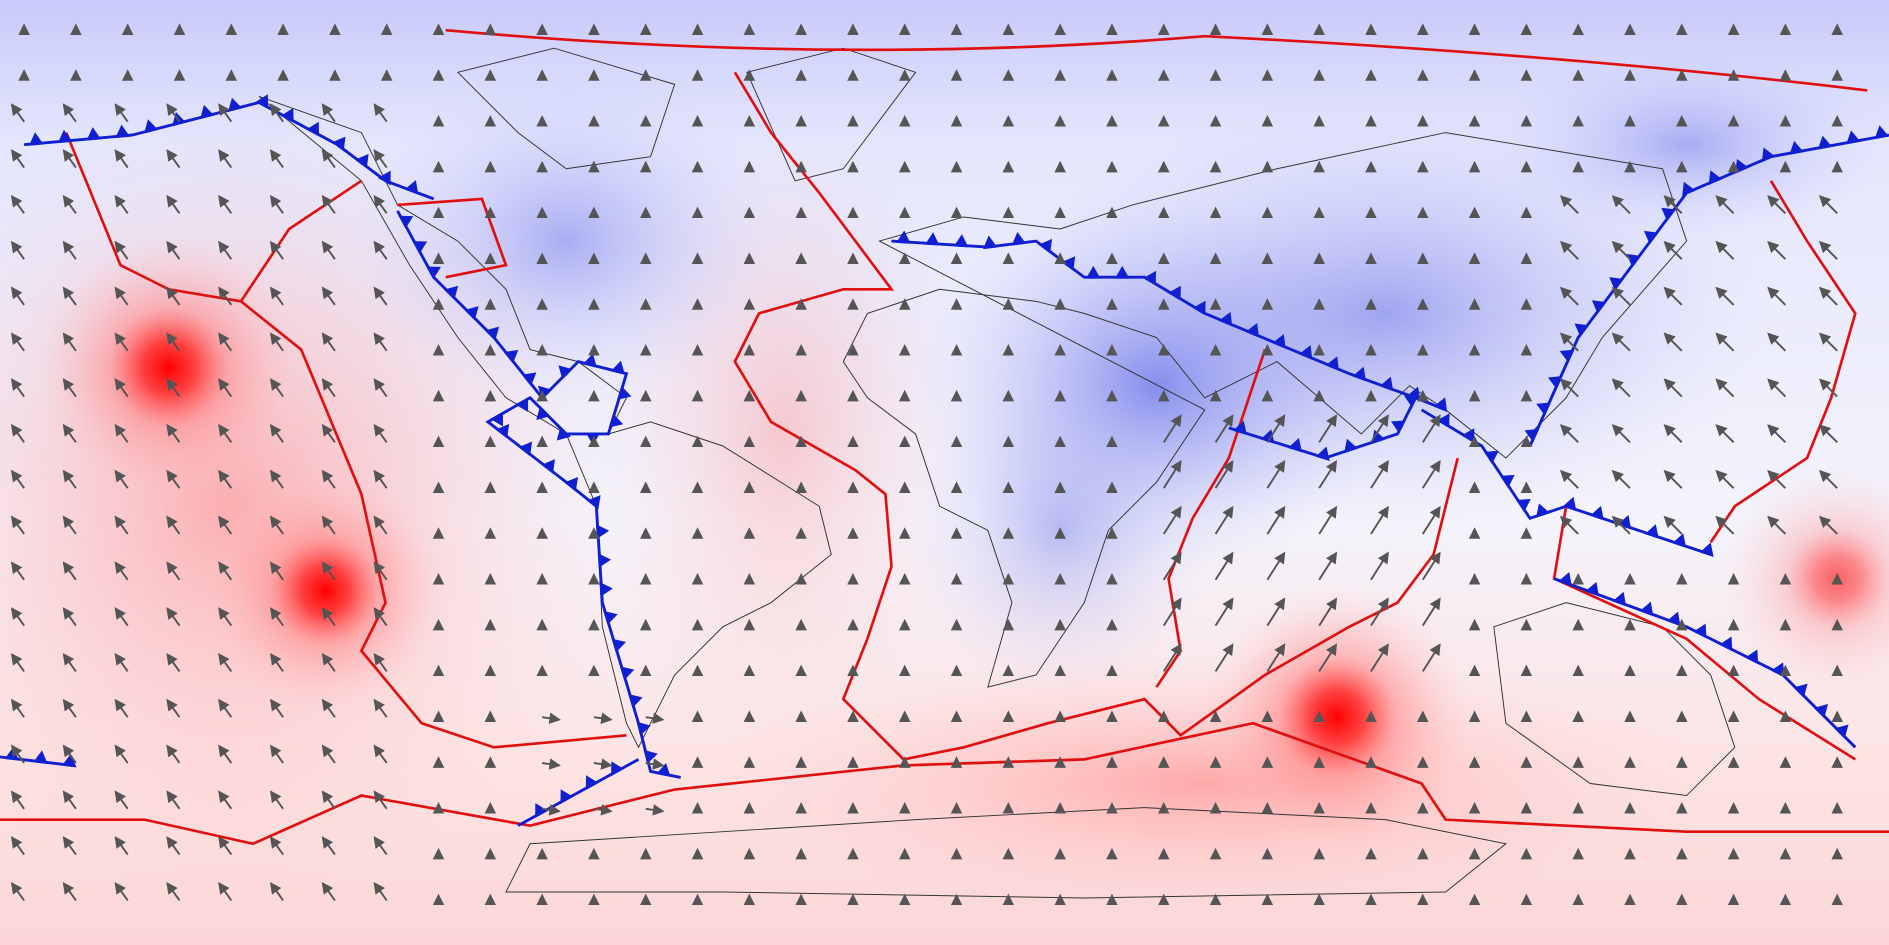 The image size is (1889, 945). I want to click on australia-coast, so click(1614, 699).